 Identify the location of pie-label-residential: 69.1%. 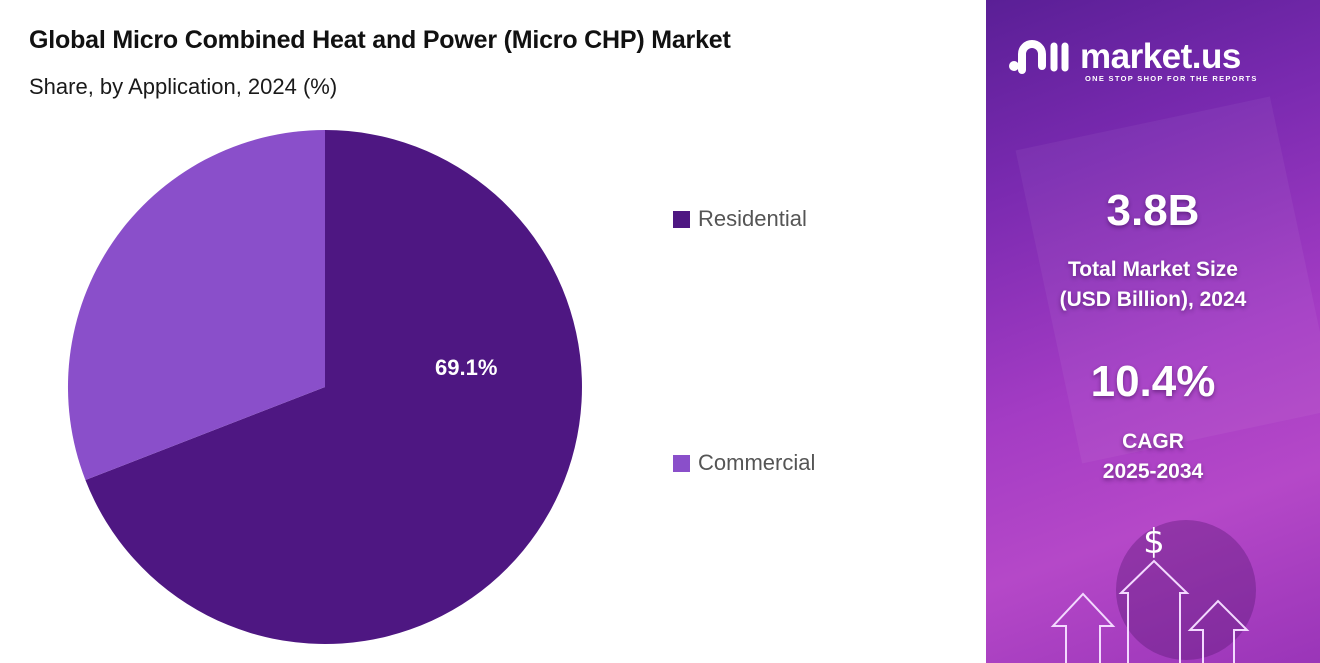
(466, 367).